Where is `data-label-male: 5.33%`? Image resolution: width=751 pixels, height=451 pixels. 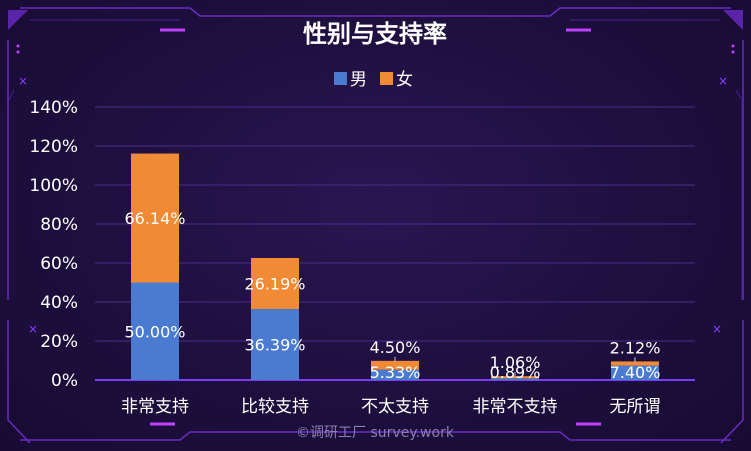 data-label-male: 5.33% is located at coordinates (395, 372).